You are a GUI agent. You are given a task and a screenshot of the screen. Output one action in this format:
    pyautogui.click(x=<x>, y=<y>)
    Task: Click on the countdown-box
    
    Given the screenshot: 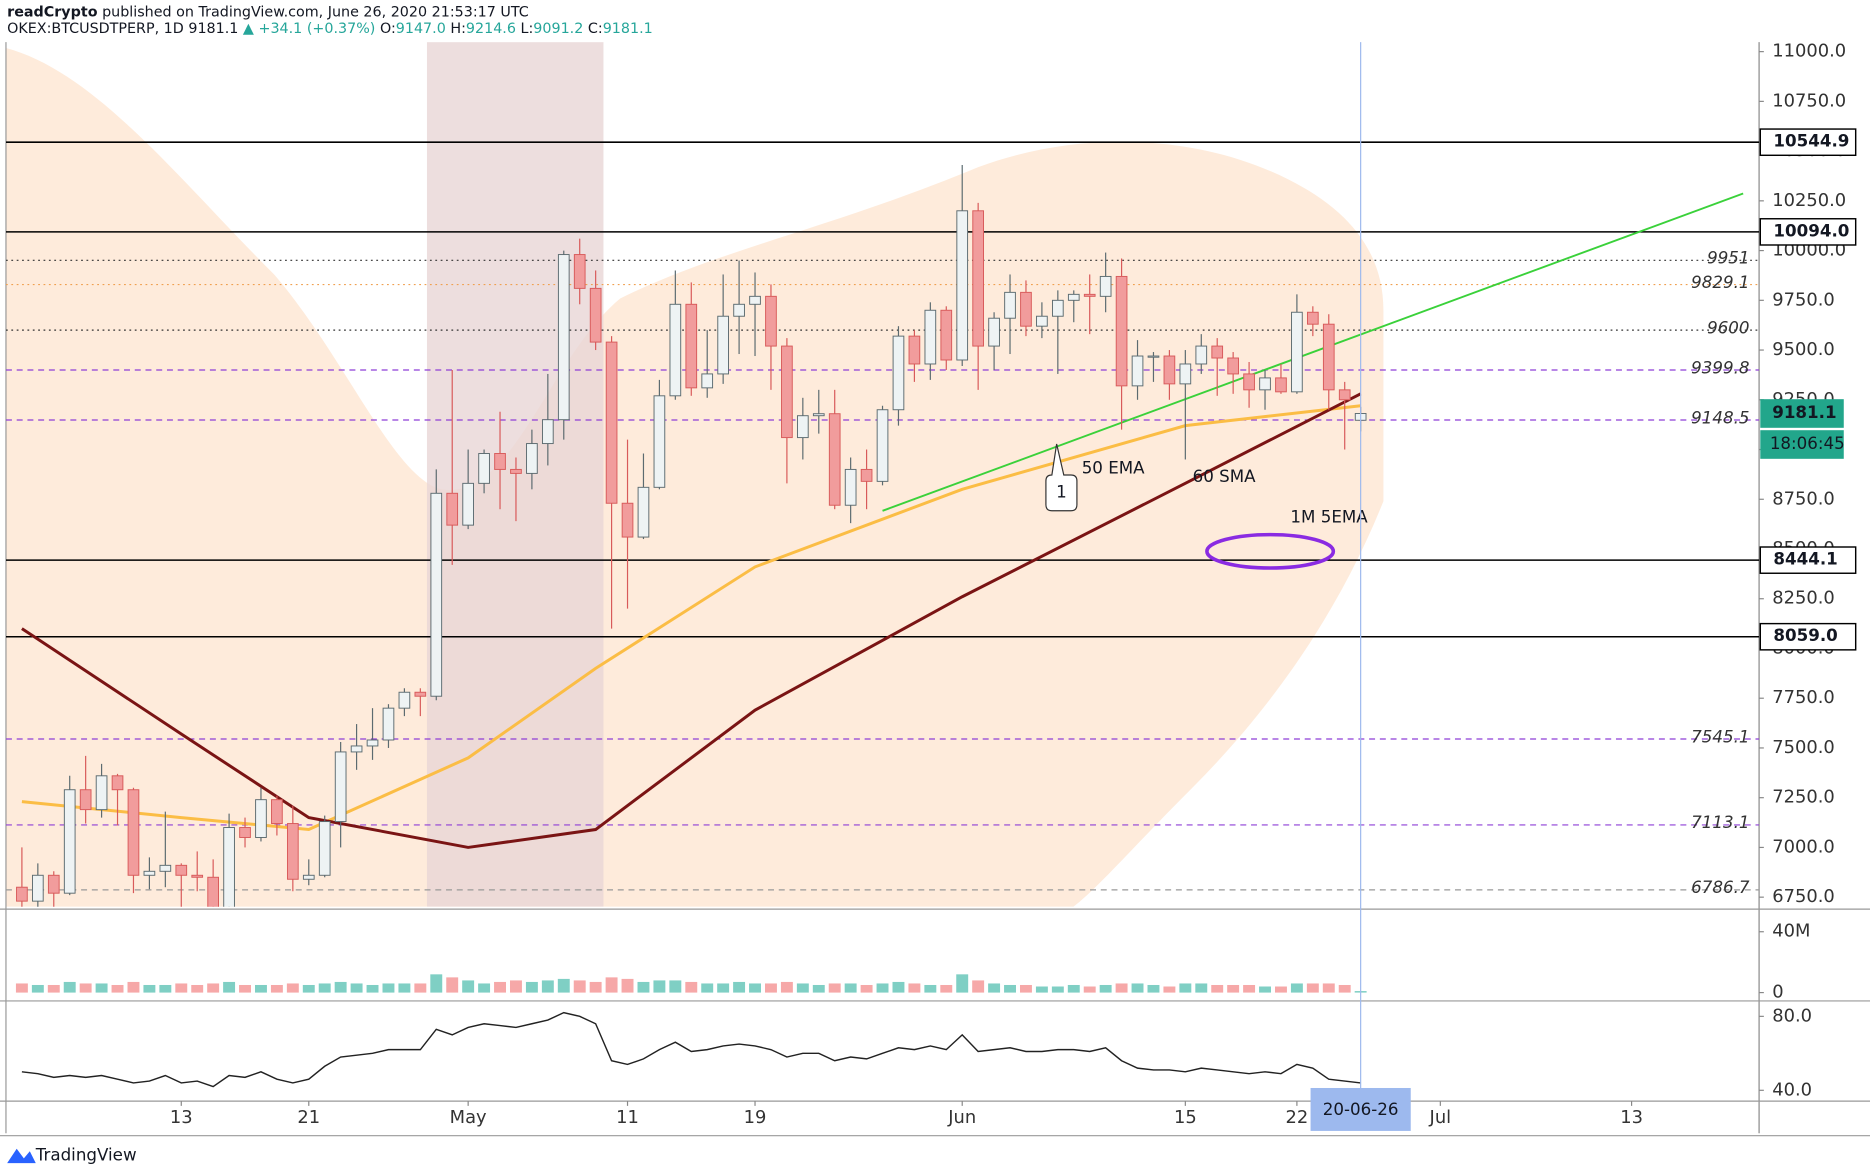 What is the action you would take?
    pyautogui.click(x=1802, y=444)
    